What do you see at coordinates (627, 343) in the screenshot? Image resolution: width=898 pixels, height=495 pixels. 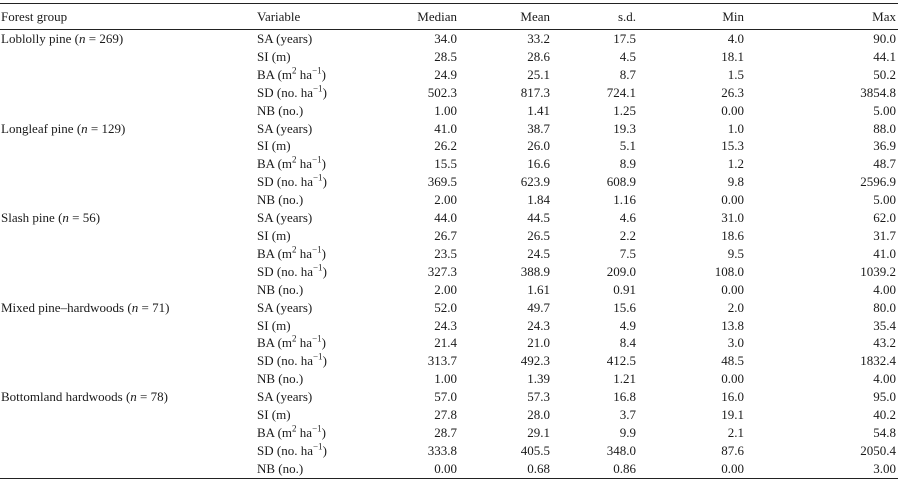 I see `sd-cell: 8.4` at bounding box center [627, 343].